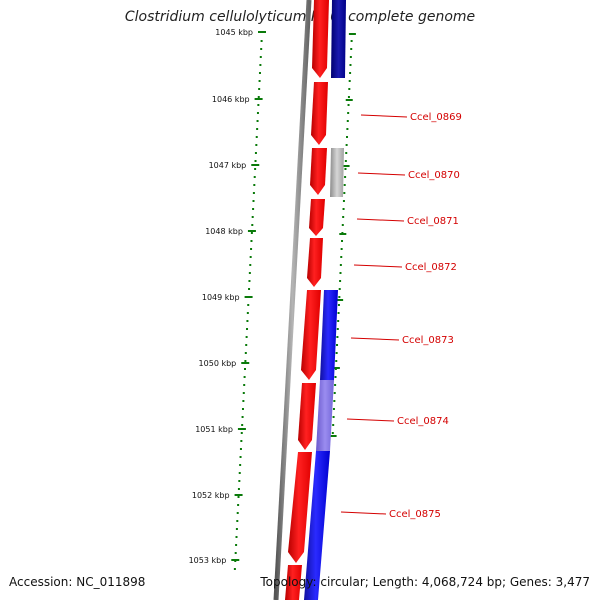  What do you see at coordinates (415, 514) in the screenshot?
I see `gene-label: Ccel_0875` at bounding box center [415, 514].